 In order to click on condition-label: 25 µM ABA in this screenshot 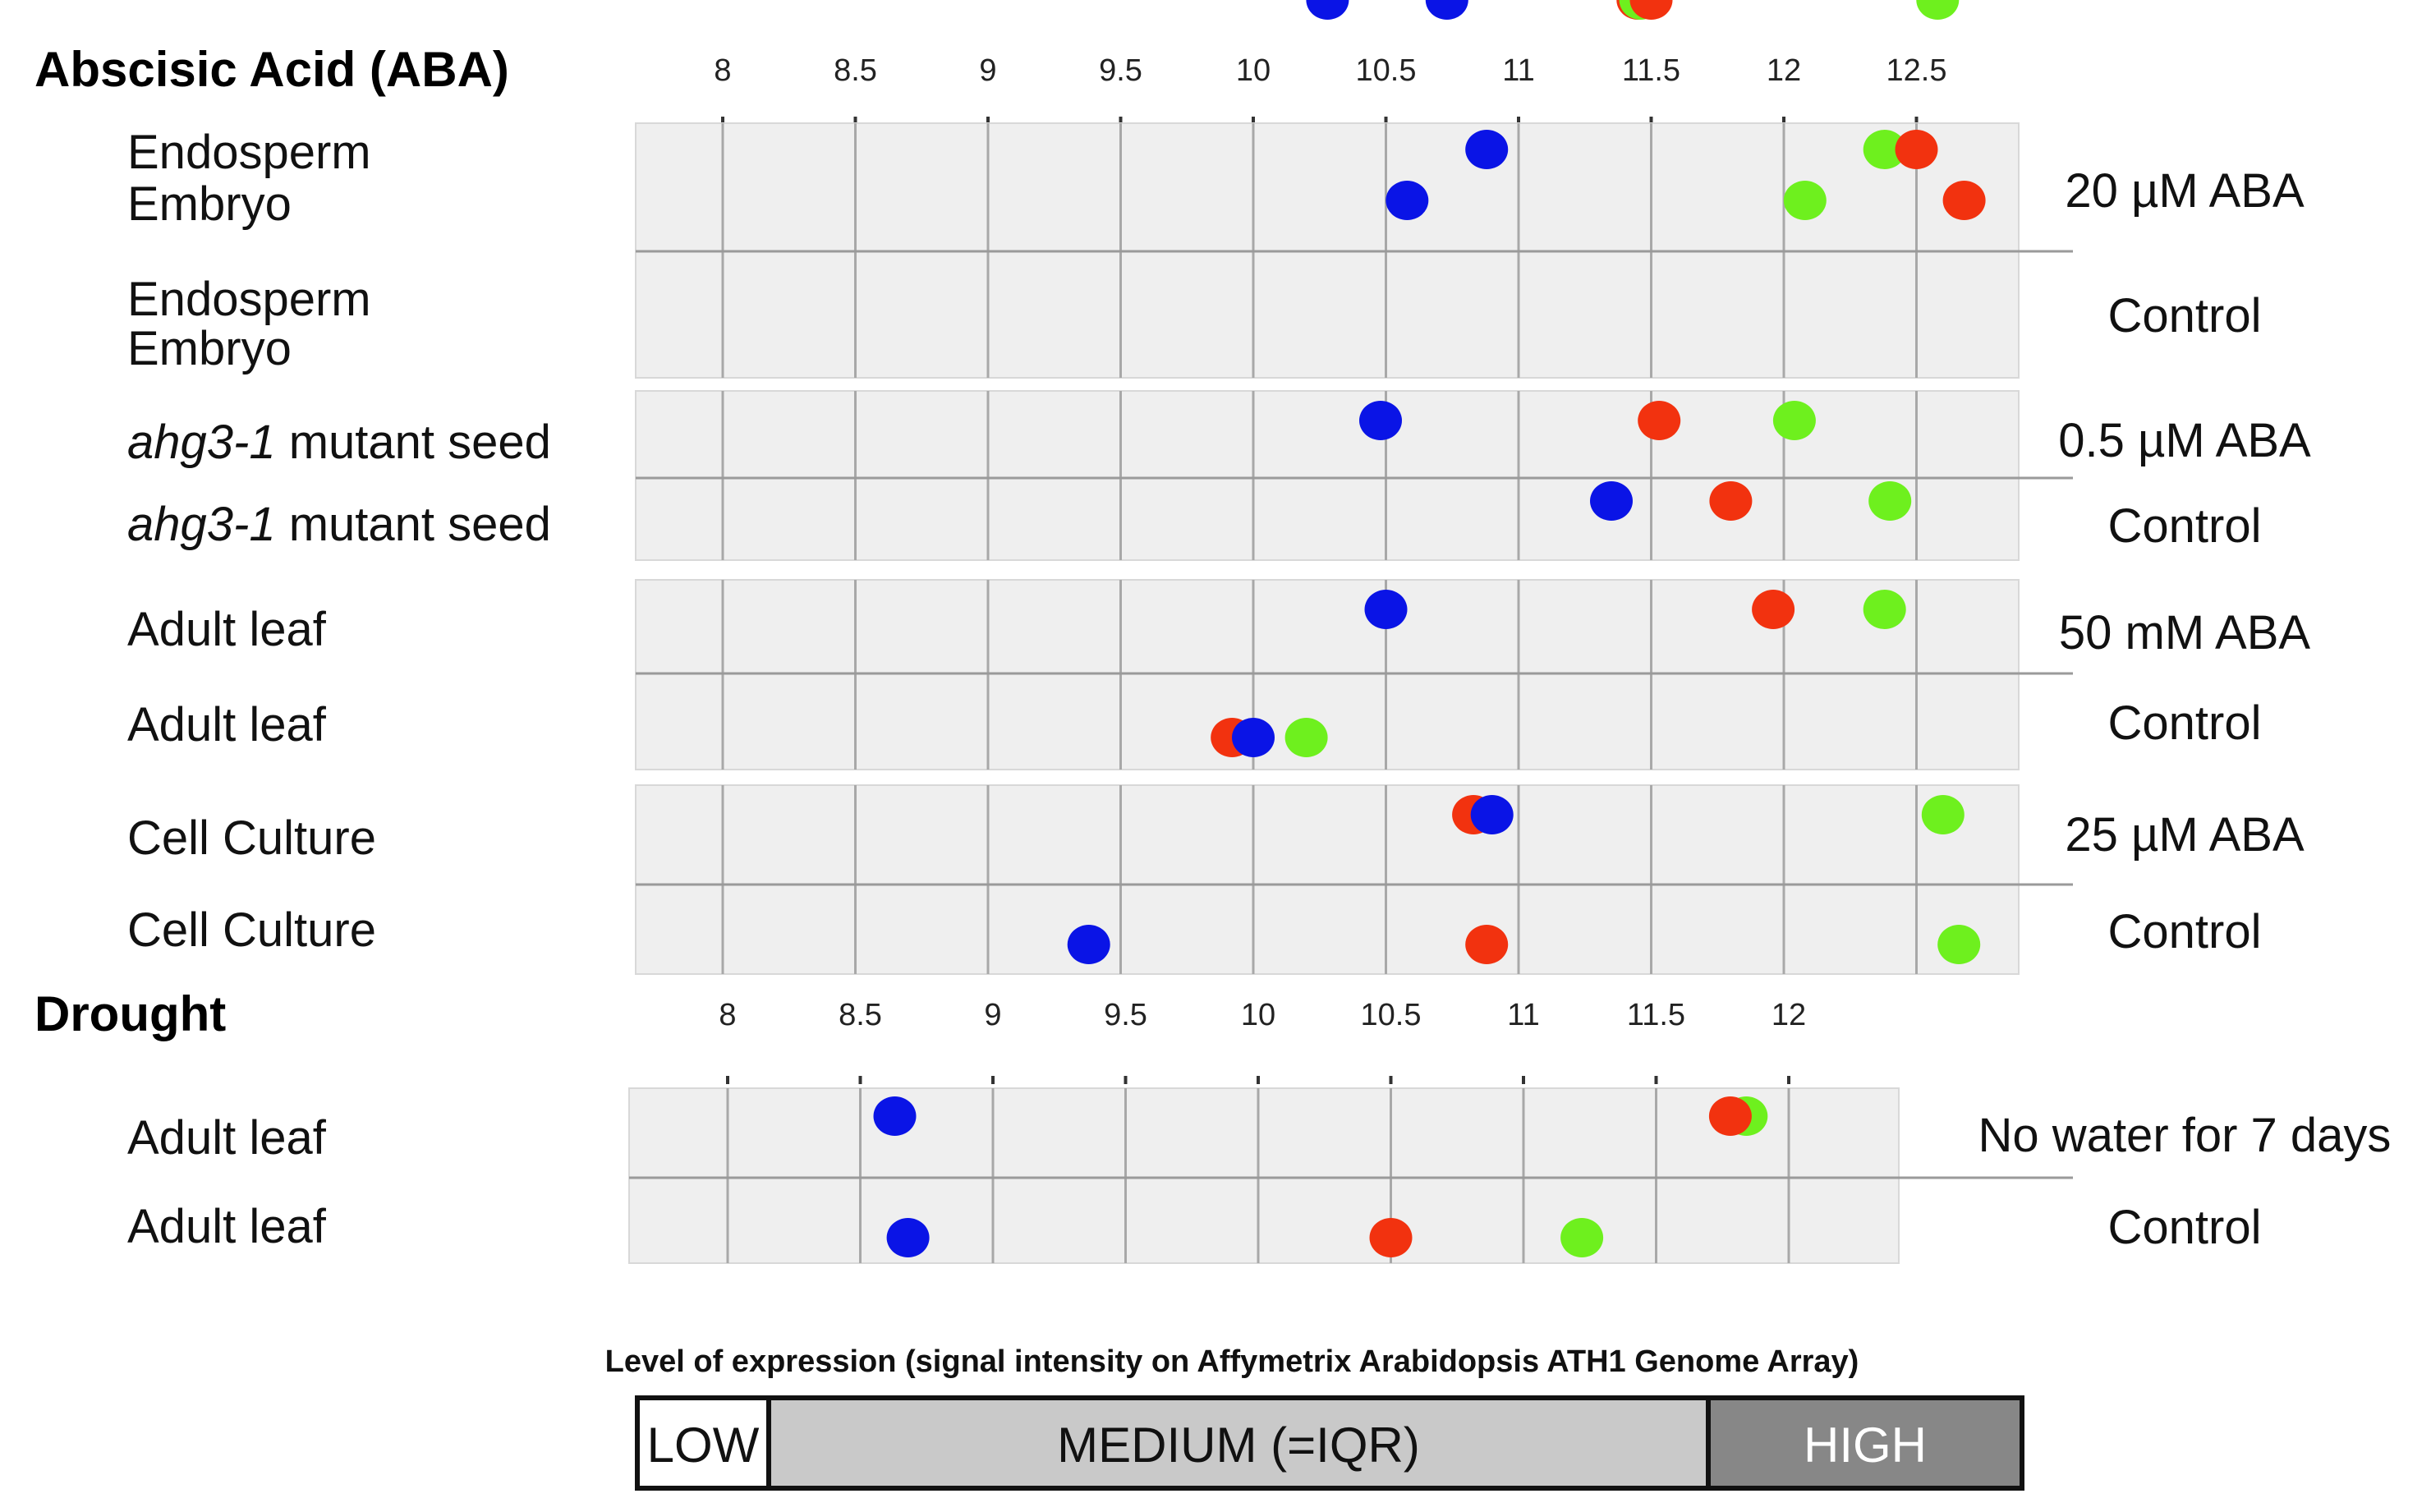, I will do `click(2185, 835)`.